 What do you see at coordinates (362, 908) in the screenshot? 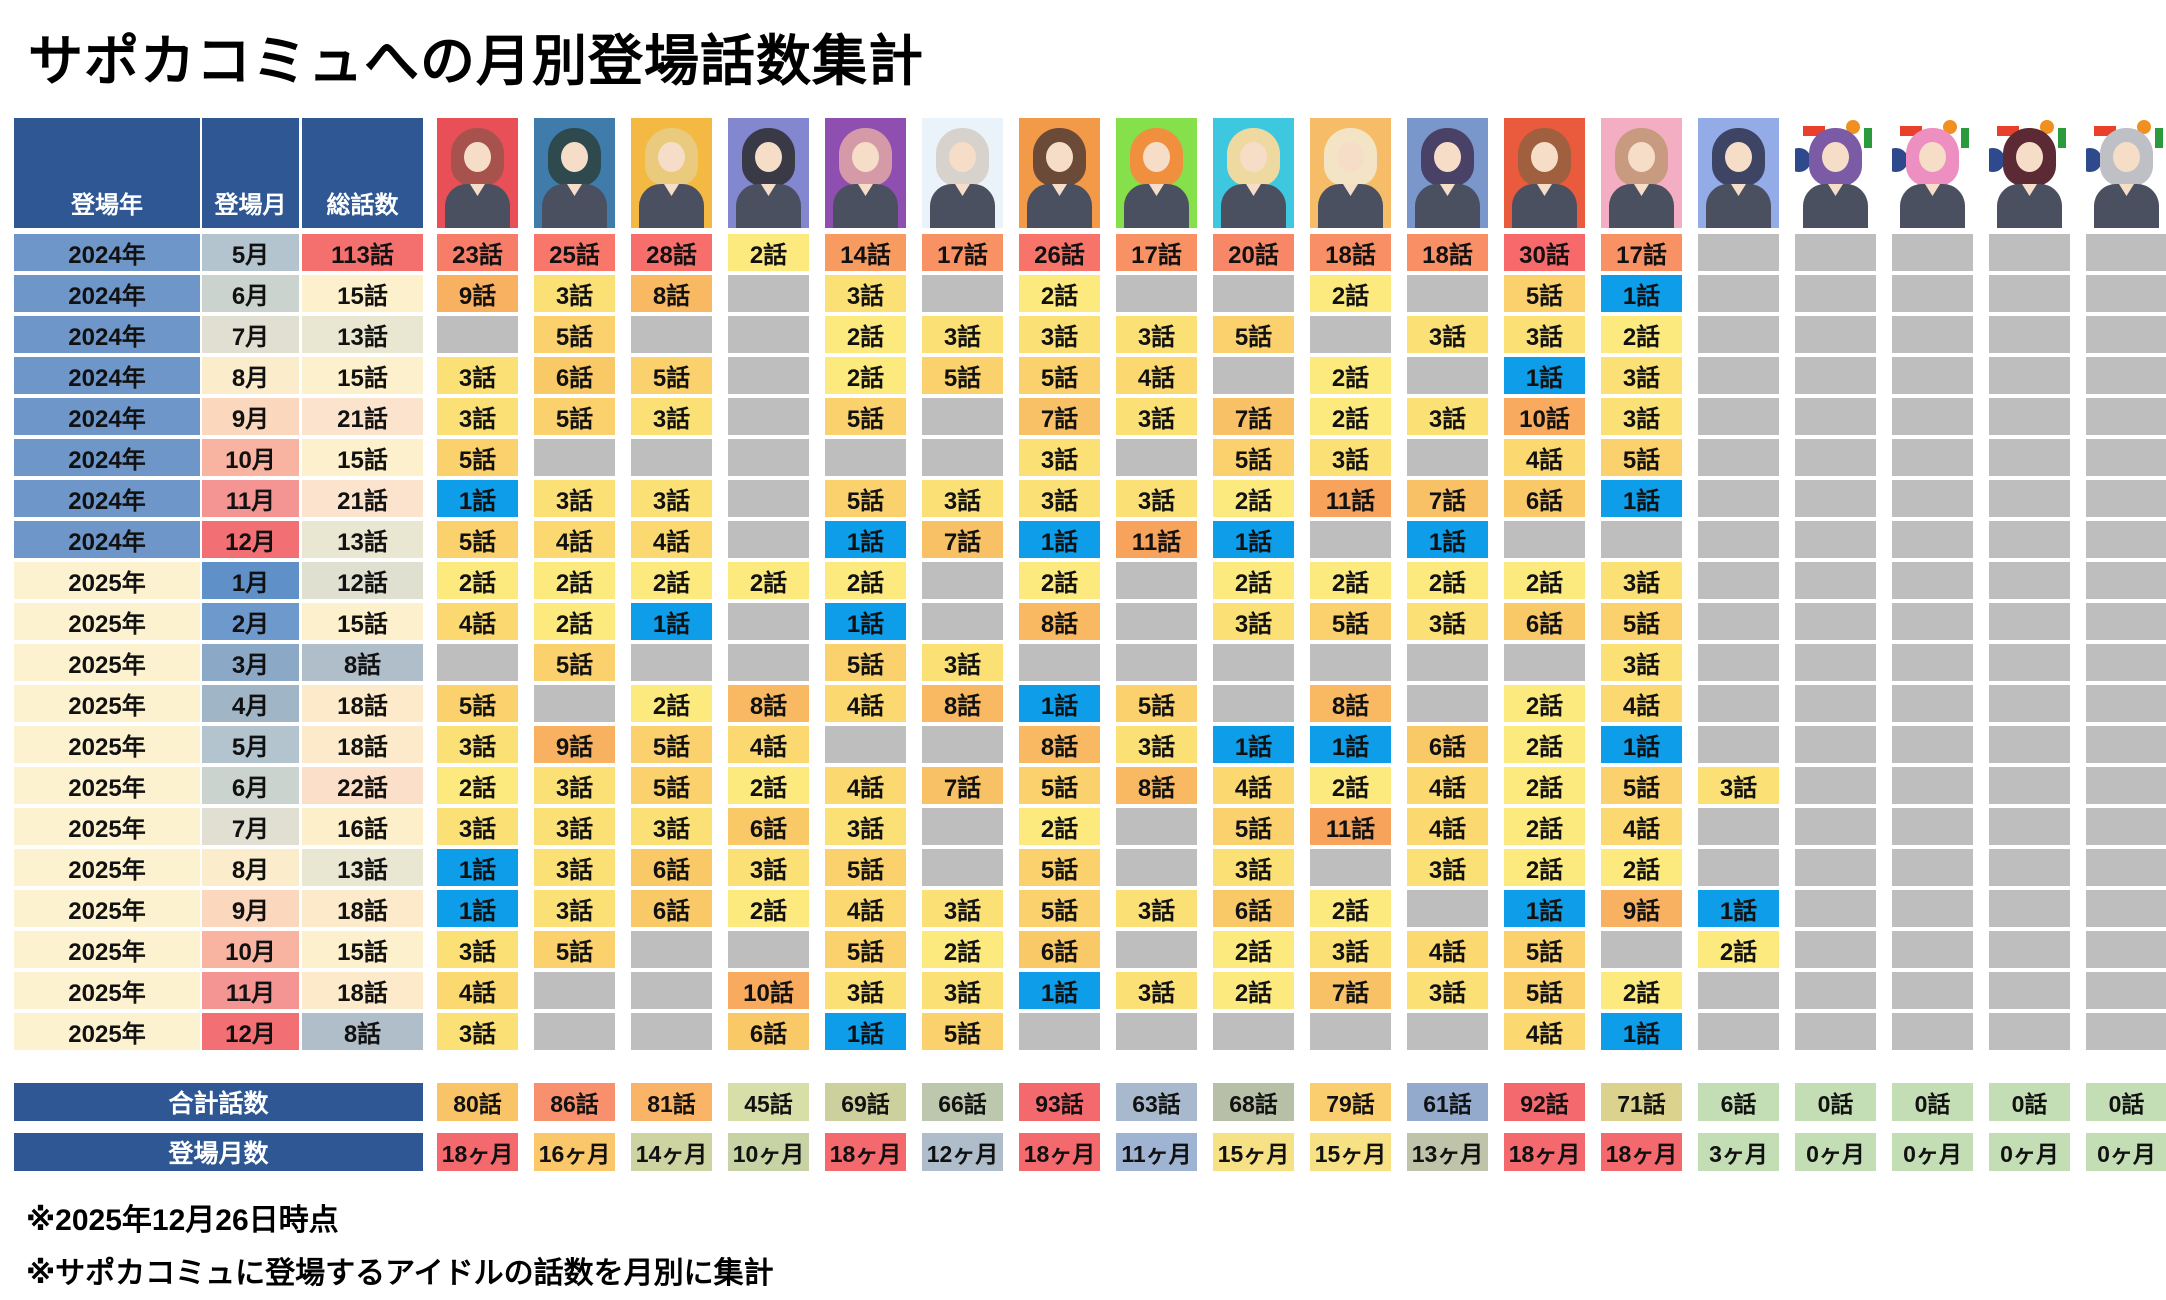
I see `total-cell: 18話` at bounding box center [362, 908].